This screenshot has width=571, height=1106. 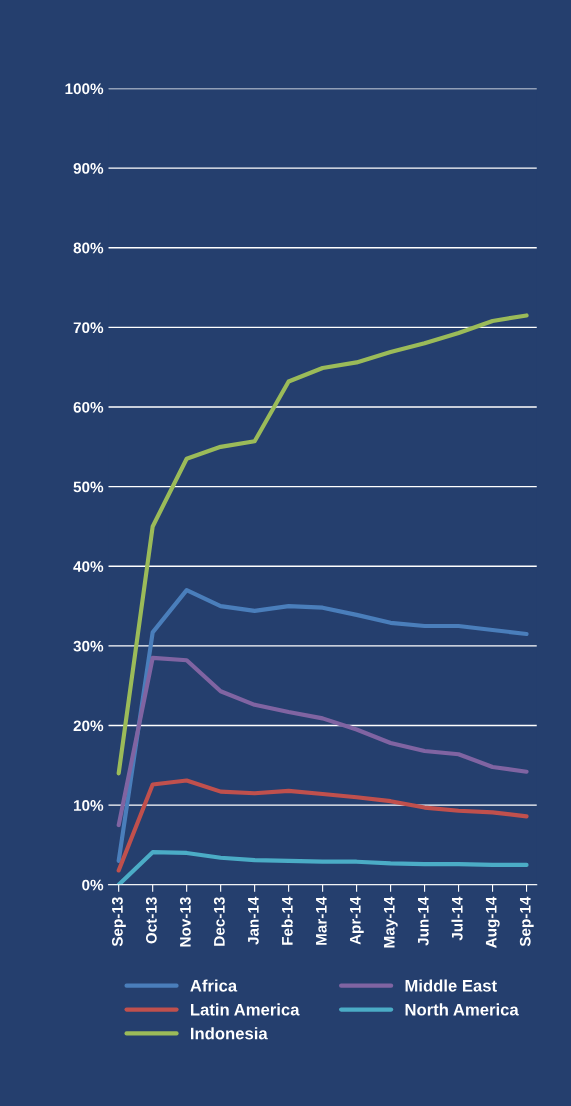 What do you see at coordinates (88, 407) in the screenshot?
I see `y-tick-label: 60%` at bounding box center [88, 407].